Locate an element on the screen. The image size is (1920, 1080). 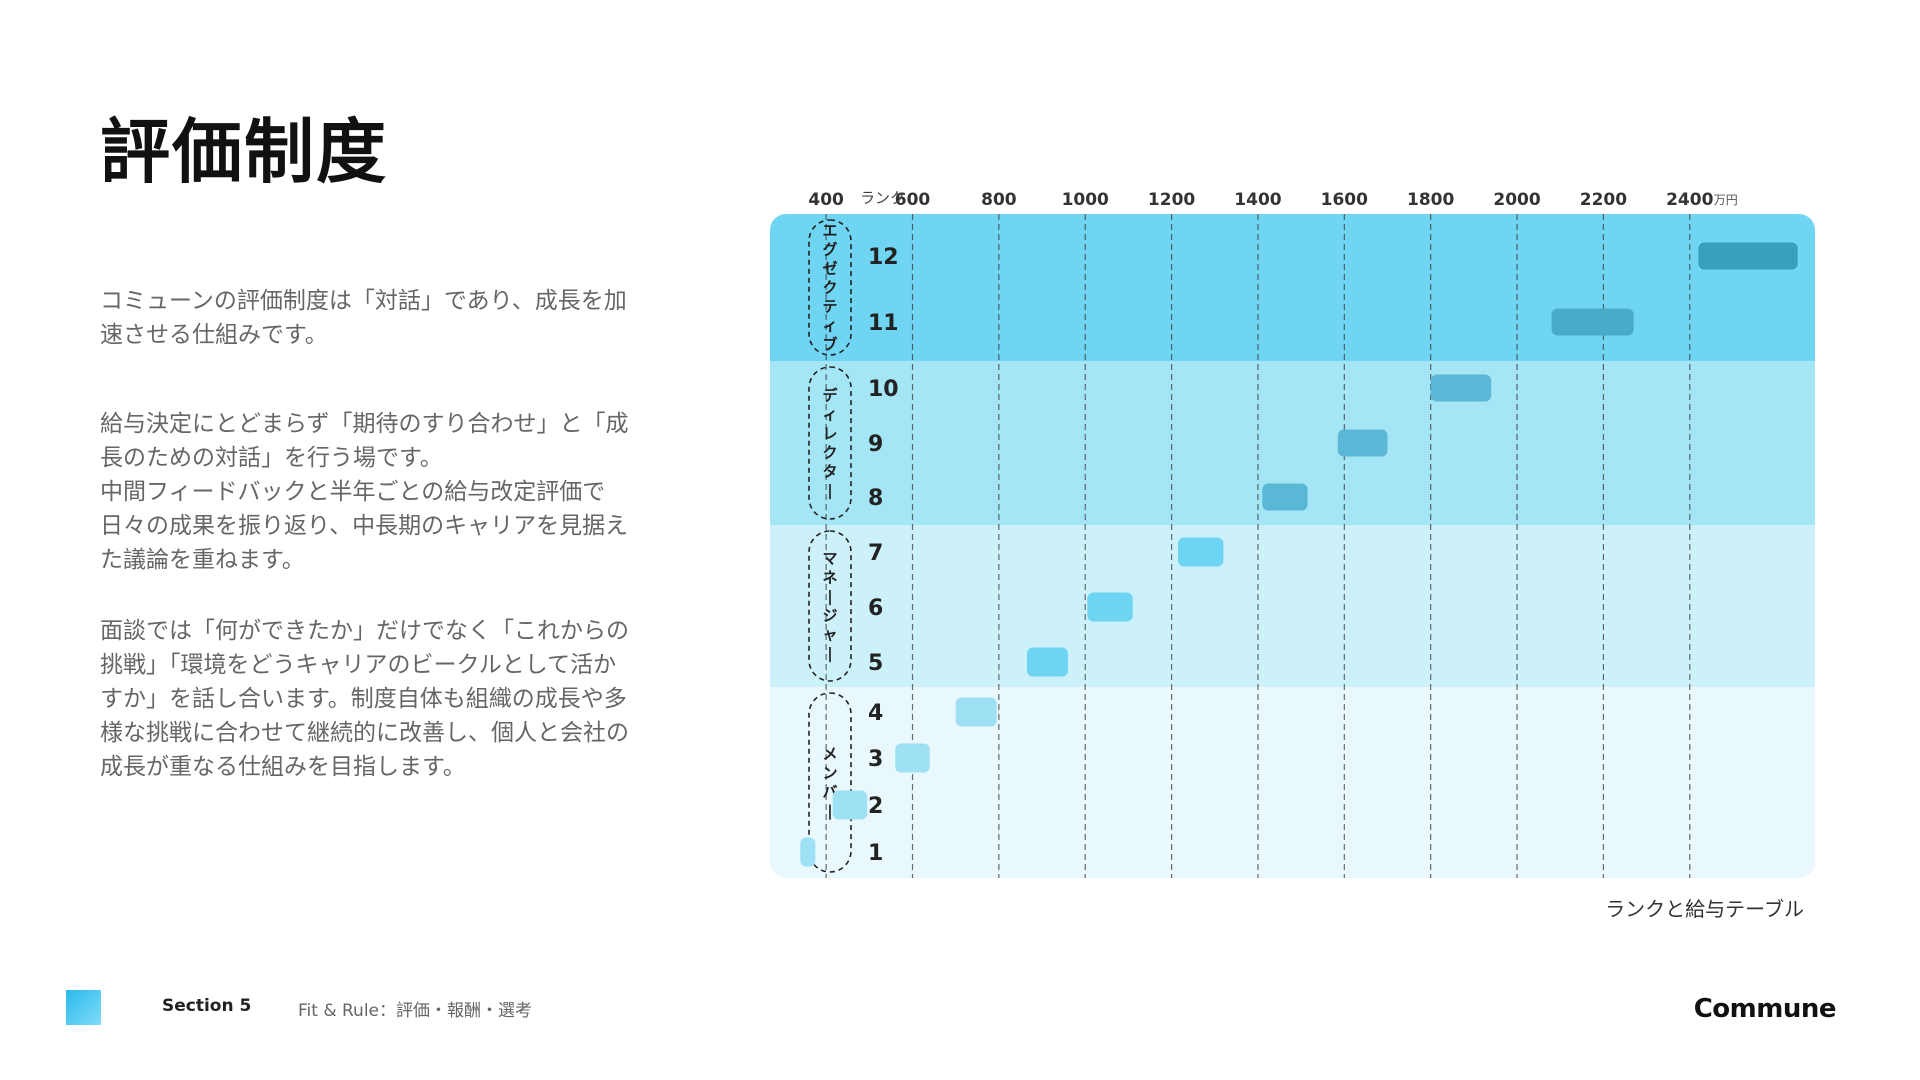
rank-number-6: 6 is located at coordinates (875, 608).